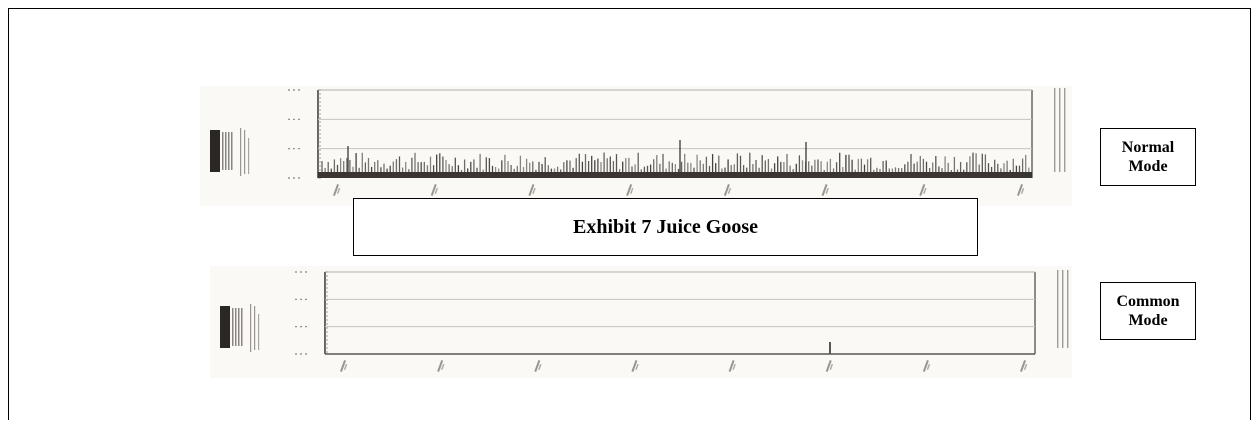 The height and width of the screenshot is (422, 1253). What do you see at coordinates (1148, 311) in the screenshot?
I see `common-mode-label: Common Mode` at bounding box center [1148, 311].